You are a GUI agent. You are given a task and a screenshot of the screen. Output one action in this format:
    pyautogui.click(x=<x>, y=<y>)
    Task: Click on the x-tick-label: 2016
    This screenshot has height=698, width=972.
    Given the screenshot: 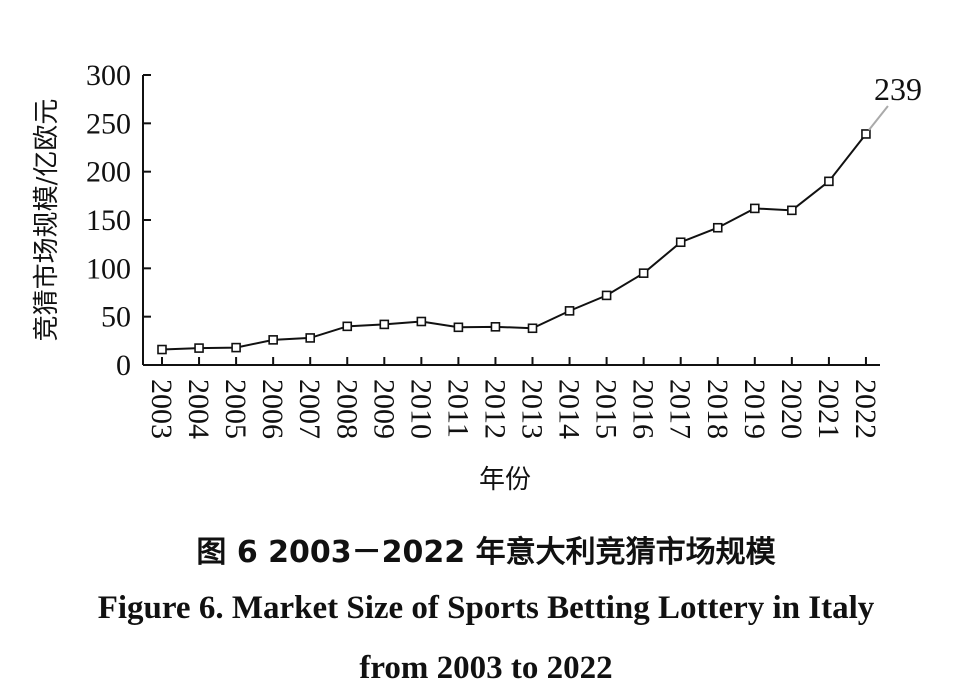 What is the action you would take?
    pyautogui.click(x=643, y=409)
    